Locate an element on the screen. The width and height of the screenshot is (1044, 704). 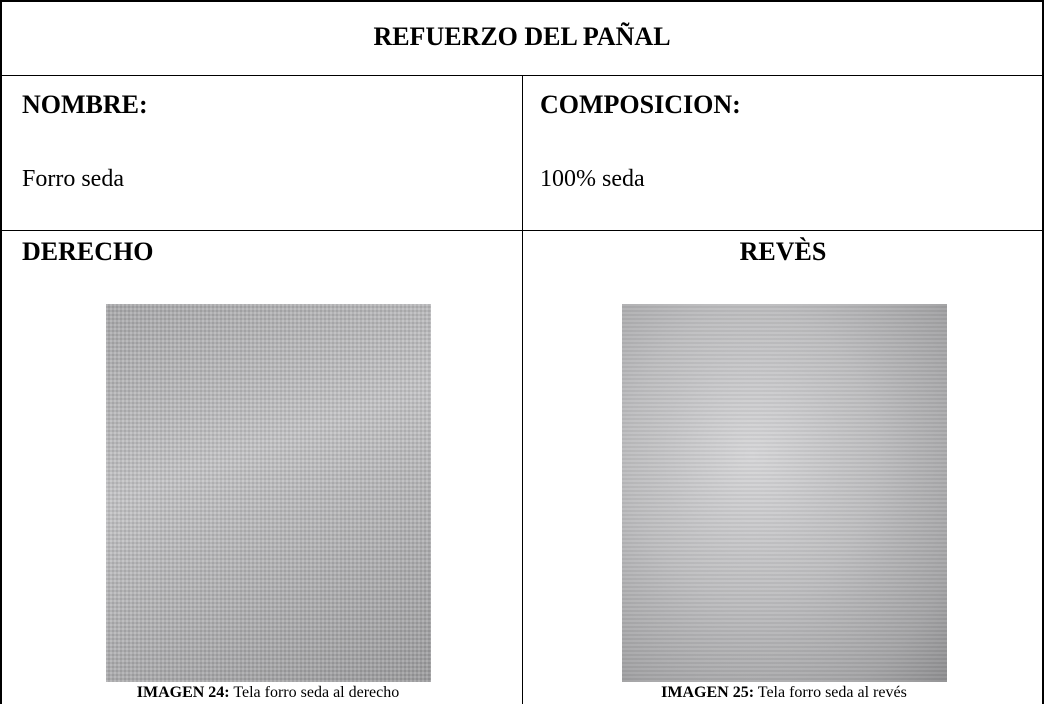
caption-label: IMAGEN 24: is located at coordinates (183, 692).